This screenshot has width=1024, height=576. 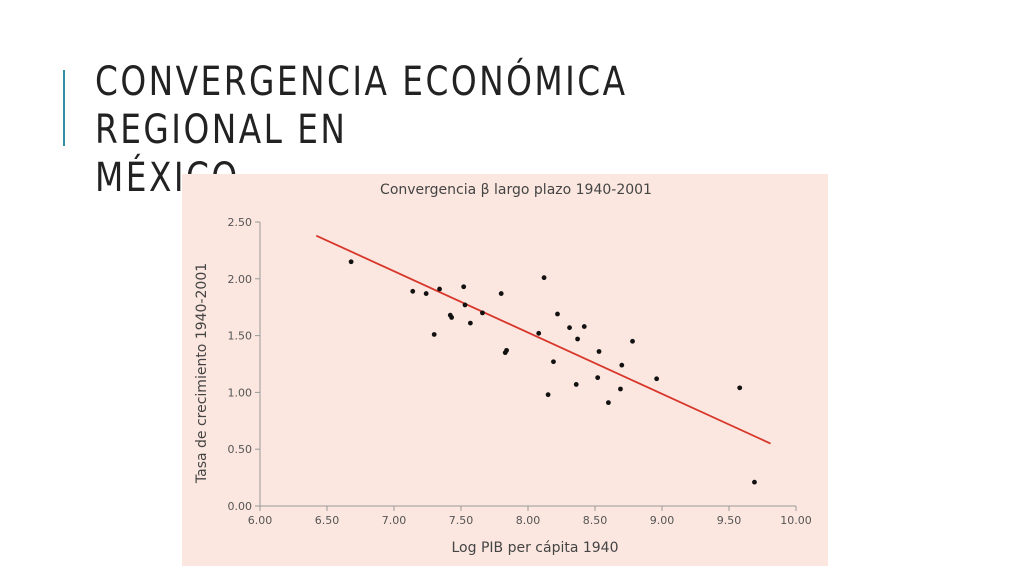 What do you see at coordinates (64, 108) in the screenshot?
I see `title-accent-bar` at bounding box center [64, 108].